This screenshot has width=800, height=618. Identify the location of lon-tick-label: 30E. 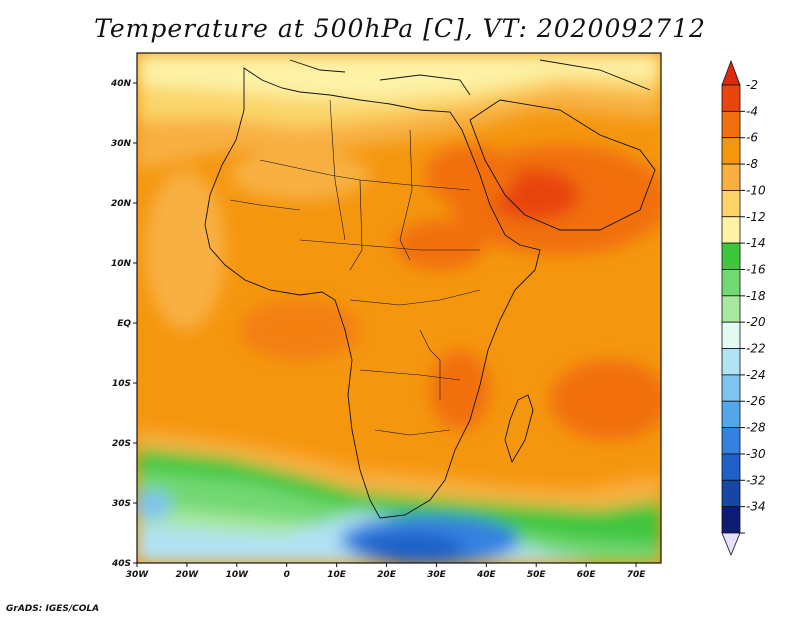
(437, 575).